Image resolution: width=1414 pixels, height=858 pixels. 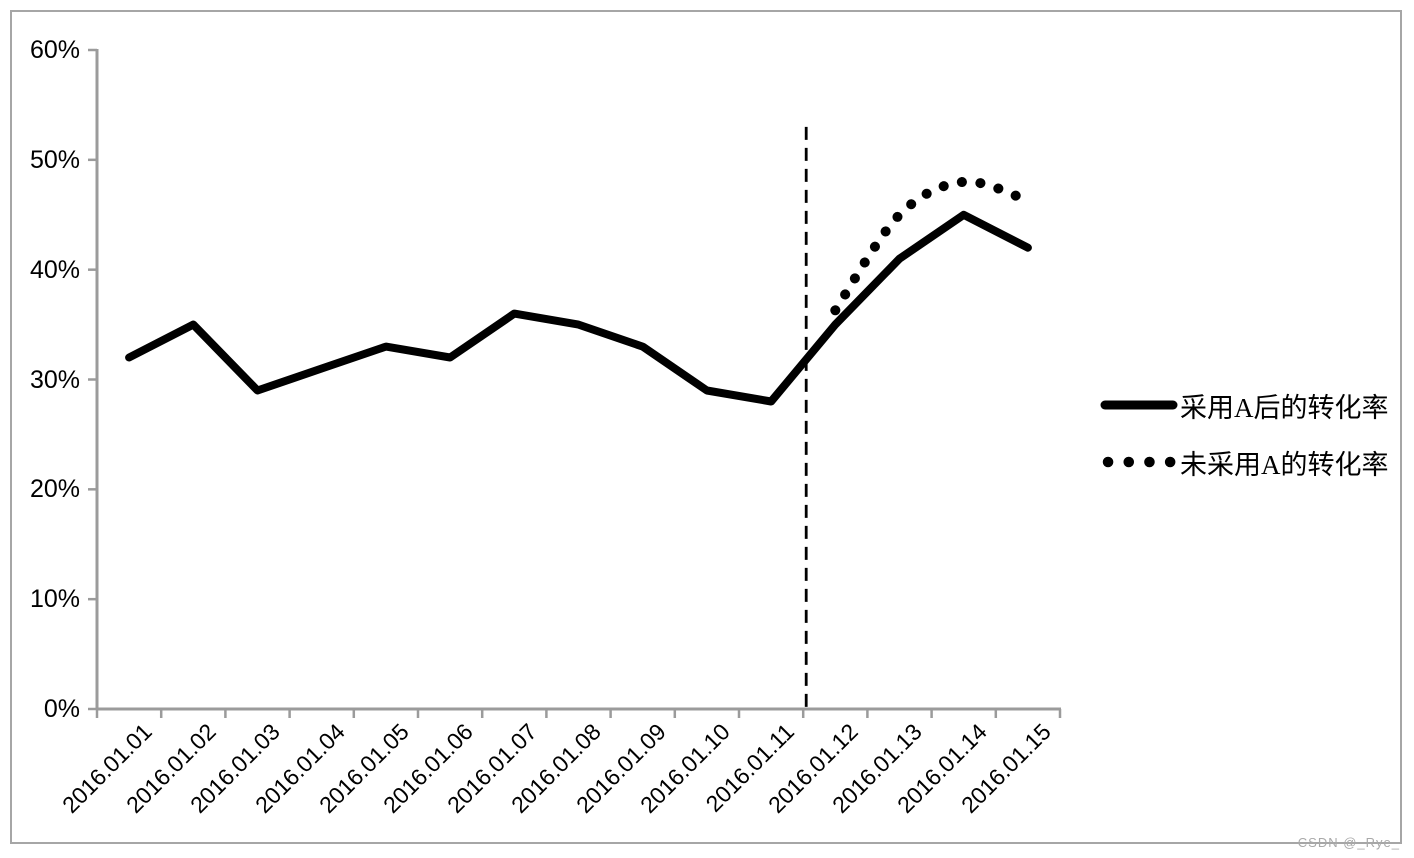 I want to click on legend-item-with-A: 采用A后的转化率, so click(x=1244, y=406).